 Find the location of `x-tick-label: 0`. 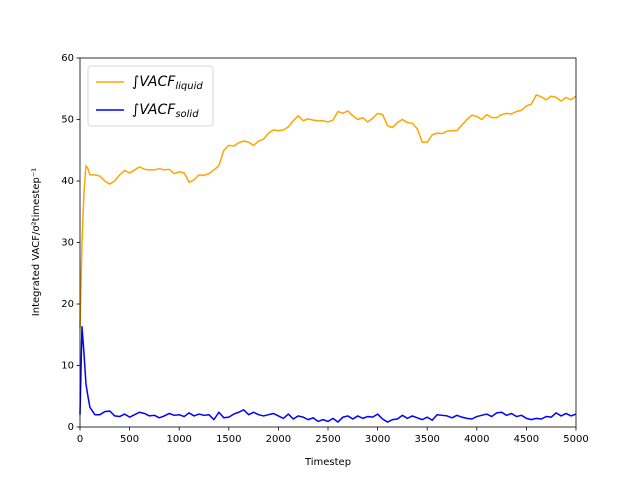

x-tick-label: 0 is located at coordinates (80, 439).